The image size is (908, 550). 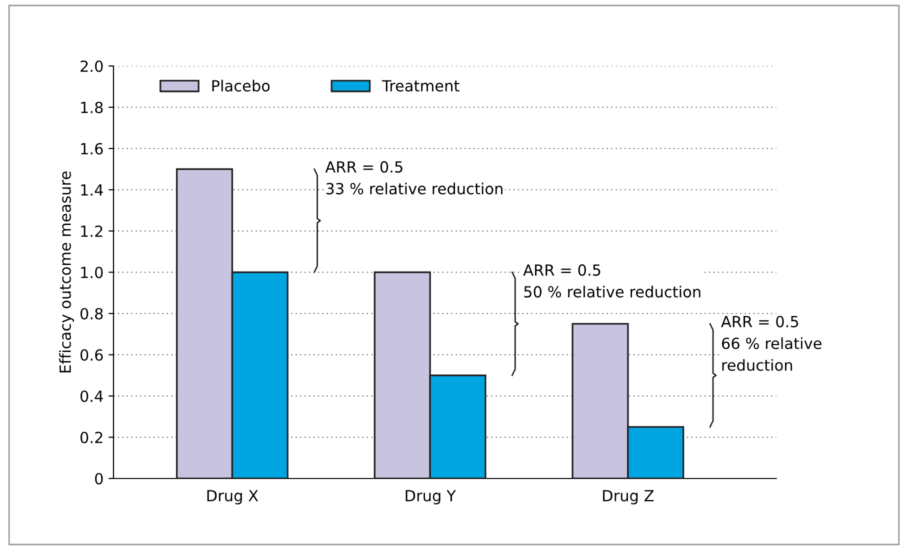 I want to click on legend-label: Treatment, so click(x=421, y=86).